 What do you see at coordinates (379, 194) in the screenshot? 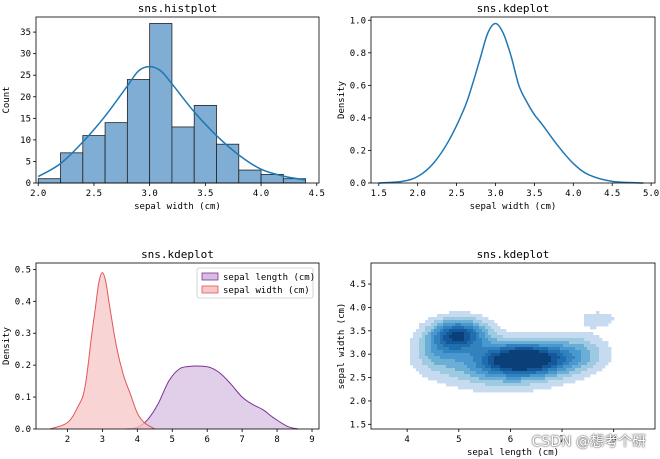
I see `x-tick-label: 1.5` at bounding box center [379, 194].